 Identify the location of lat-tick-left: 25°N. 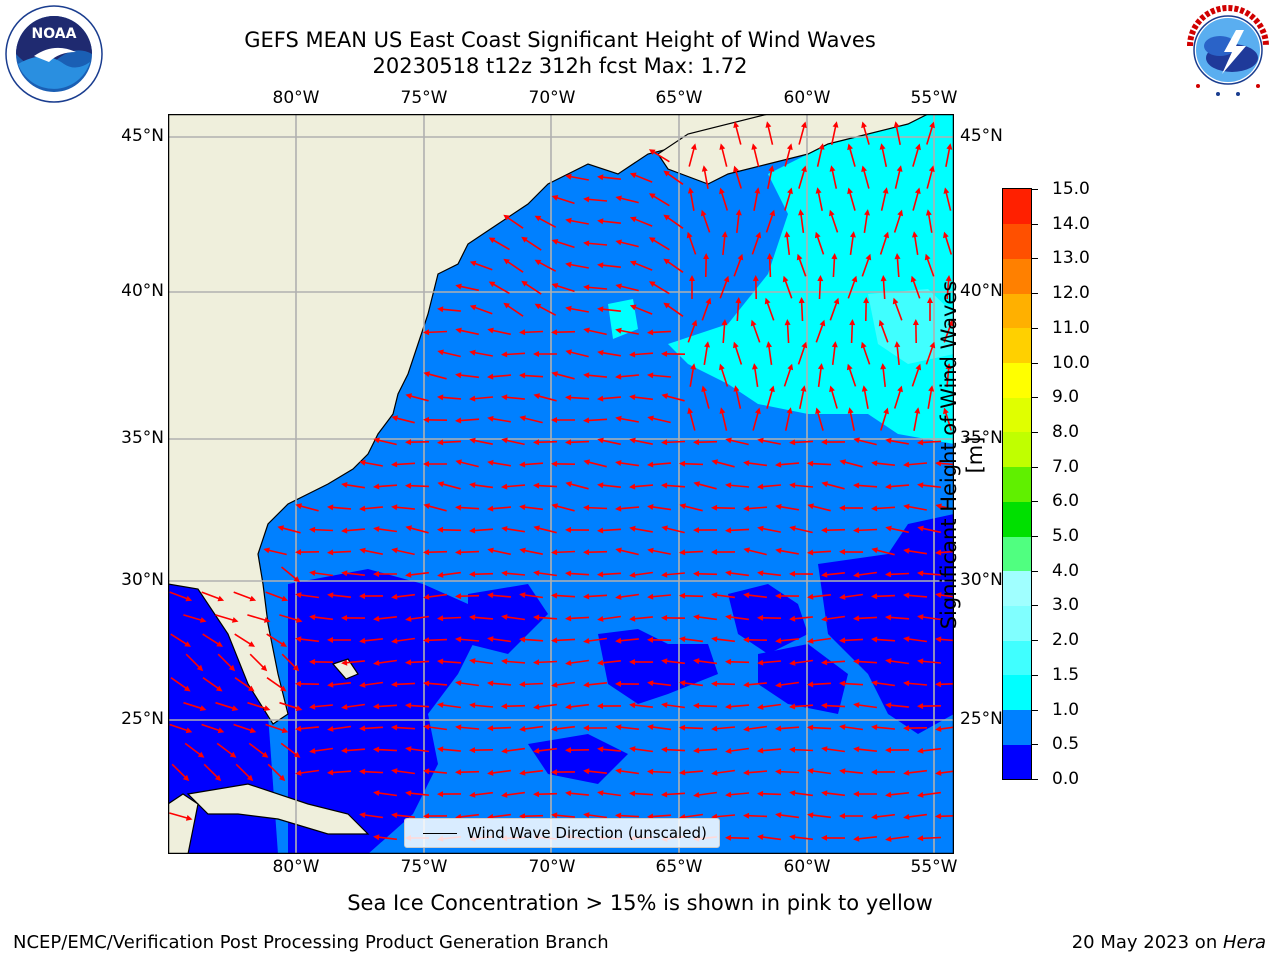
(142, 719).